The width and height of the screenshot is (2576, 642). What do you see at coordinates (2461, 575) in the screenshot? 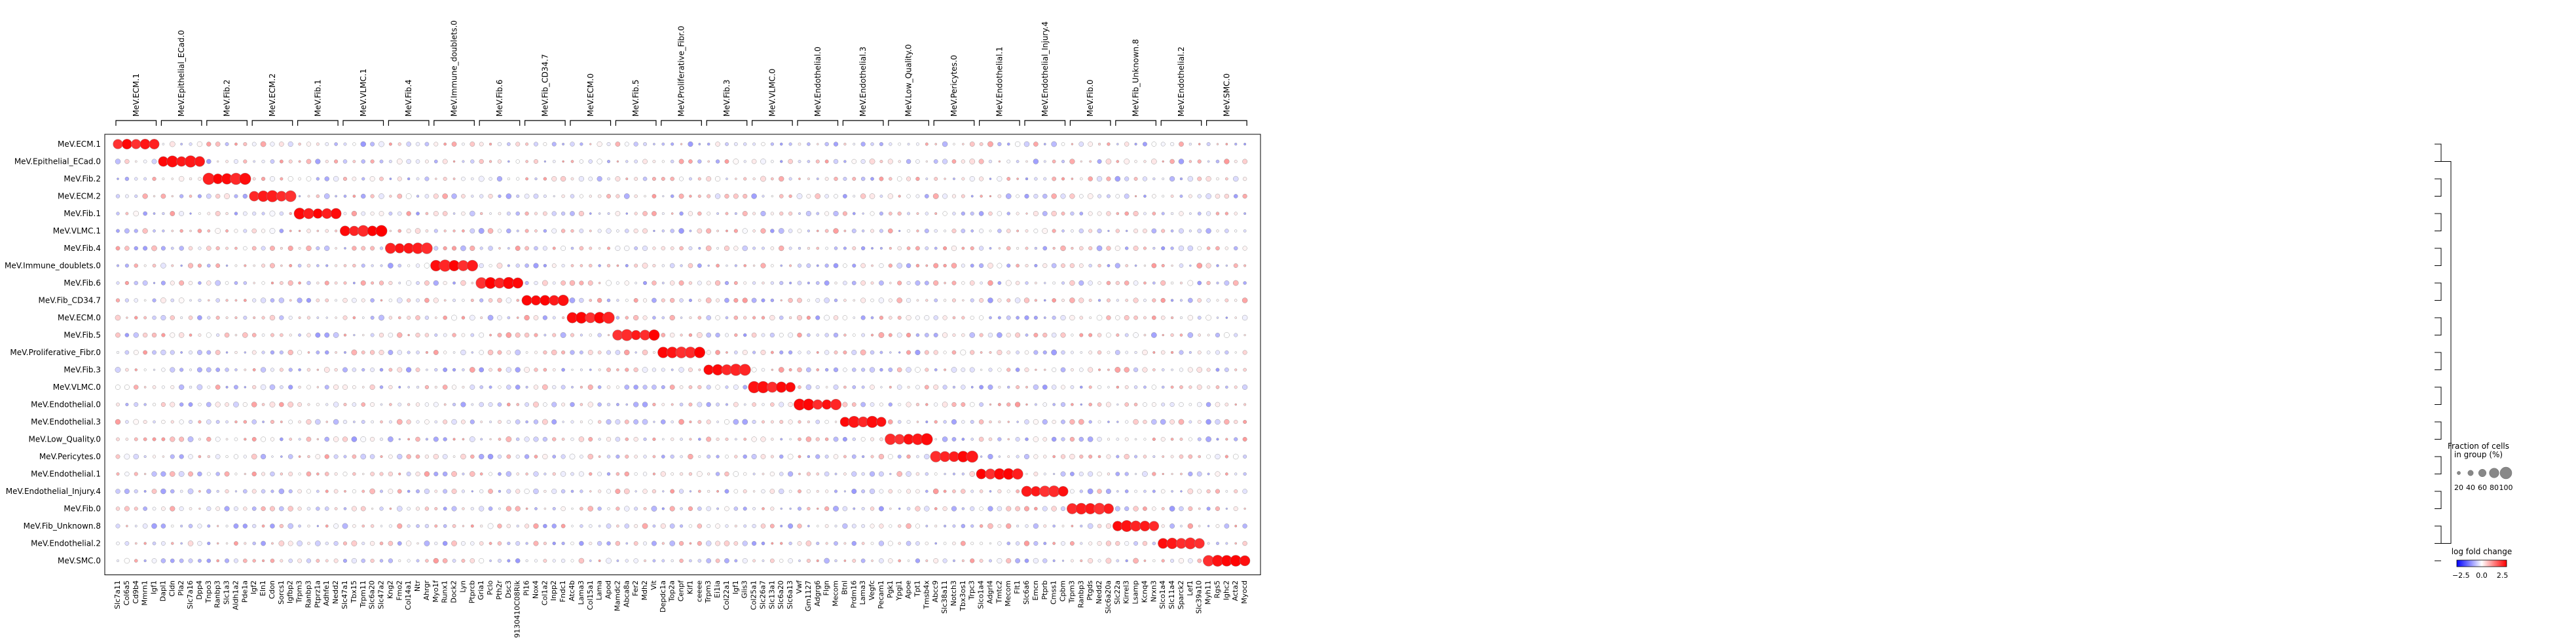
I see `color-legend-tick: −2.5` at bounding box center [2461, 575].